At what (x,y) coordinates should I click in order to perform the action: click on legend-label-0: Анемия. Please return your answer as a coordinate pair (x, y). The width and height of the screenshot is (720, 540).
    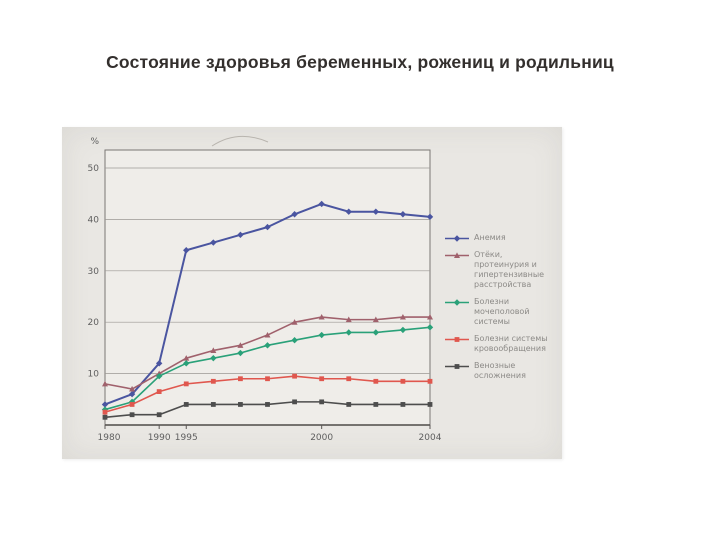
    Looking at the image, I should click on (490, 237).